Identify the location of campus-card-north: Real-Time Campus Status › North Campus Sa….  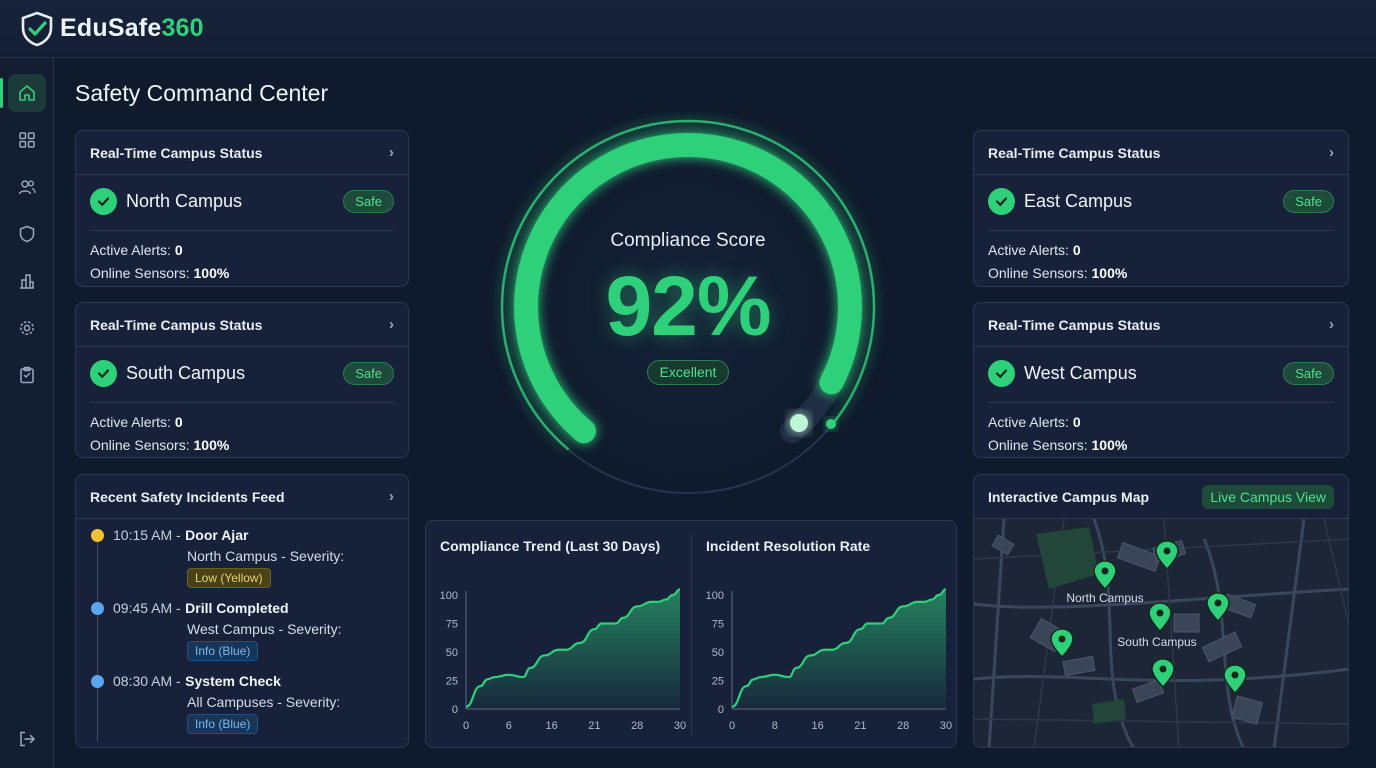
(242, 208).